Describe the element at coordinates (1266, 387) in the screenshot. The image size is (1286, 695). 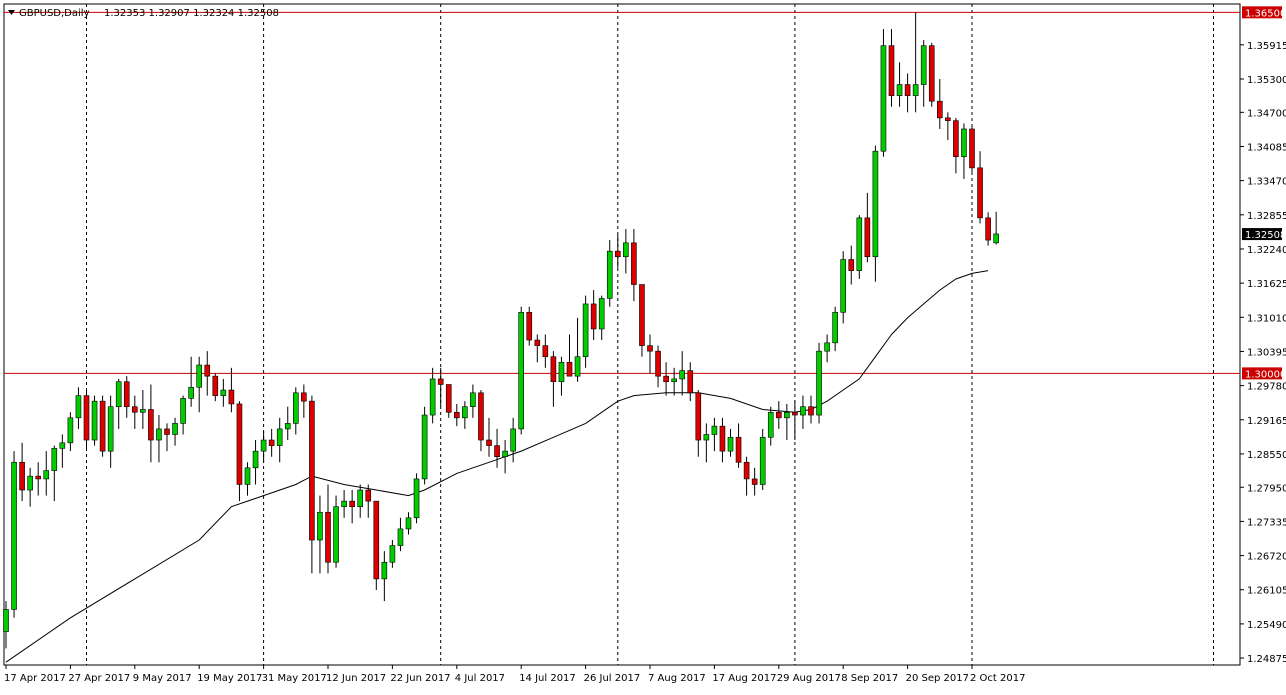
I see `y-tick-label: 1.29780` at that location.